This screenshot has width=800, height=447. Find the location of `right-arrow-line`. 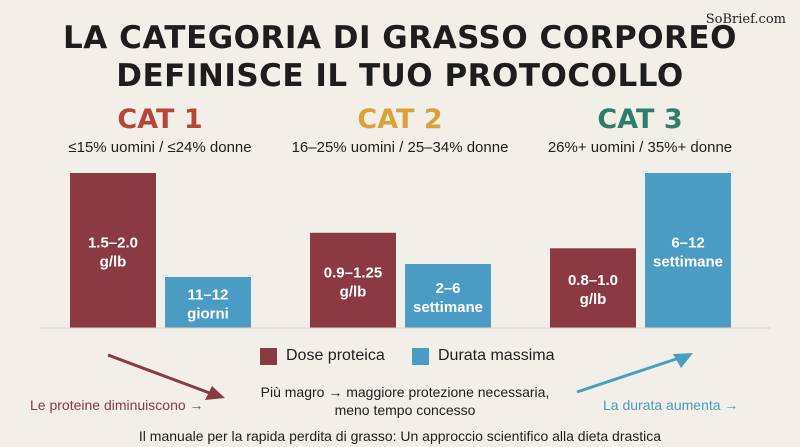

right-arrow-line is located at coordinates (629, 374).